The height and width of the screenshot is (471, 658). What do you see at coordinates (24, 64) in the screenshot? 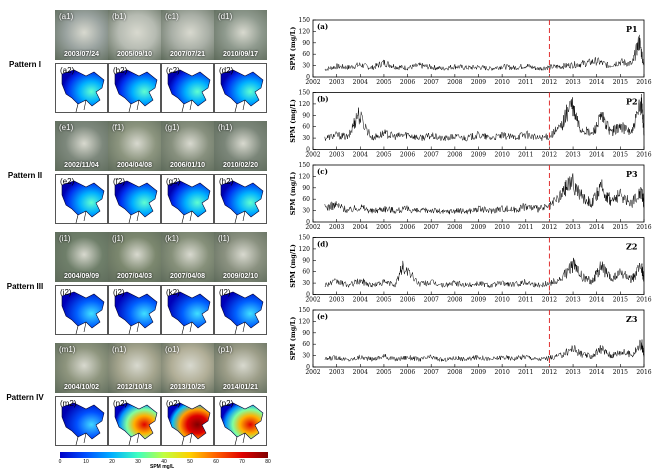
I see `pattern-label: Pattern I` at bounding box center [24, 64].